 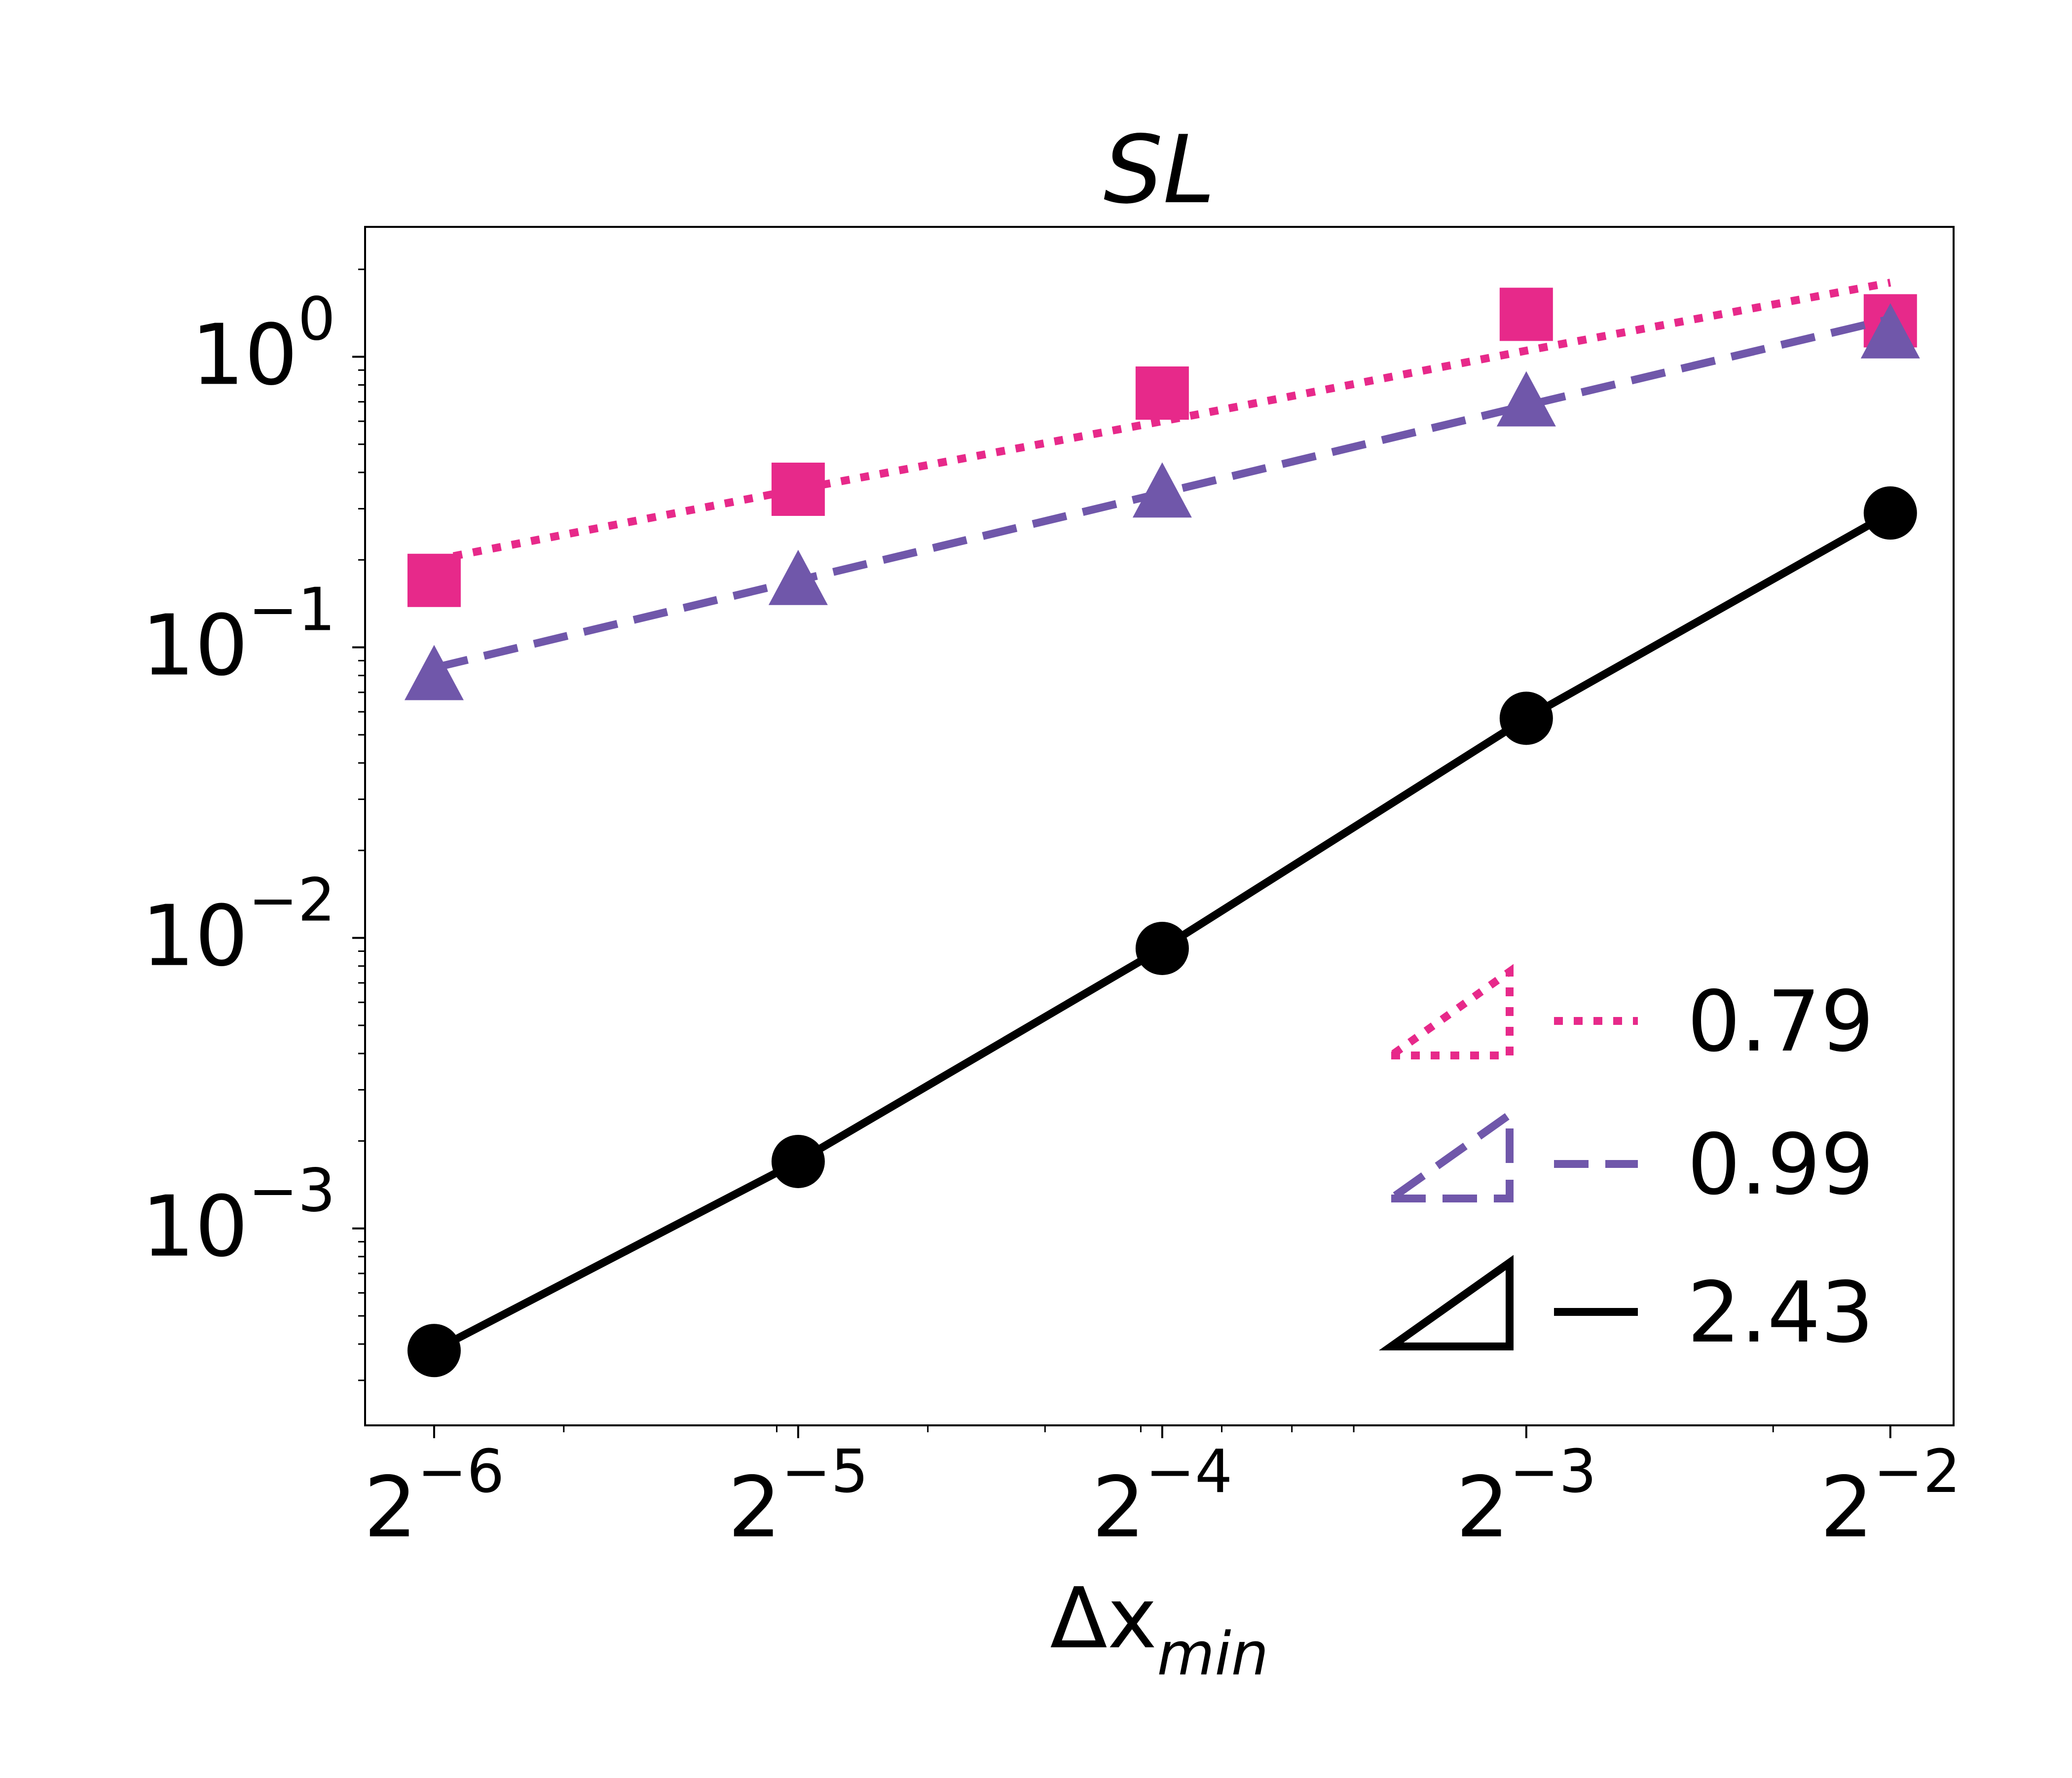 What do you see at coordinates (1212, 1654) in the screenshot?
I see `x-axis-label-subscript: min` at bounding box center [1212, 1654].